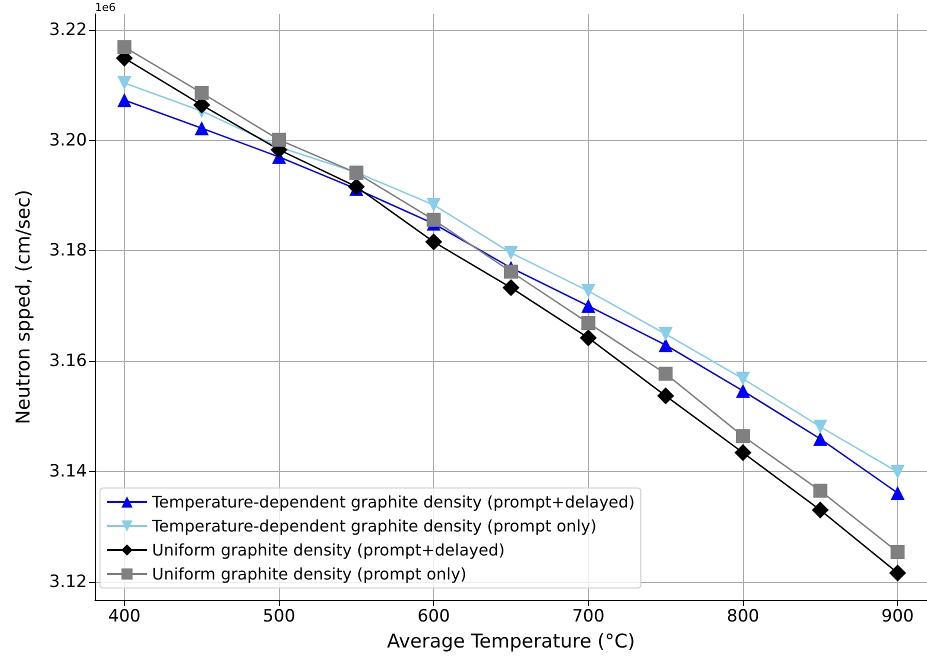 This screenshot has height=658, width=927. Describe the element at coordinates (105, 7) in the screenshot. I see `text: 1e6` at that location.